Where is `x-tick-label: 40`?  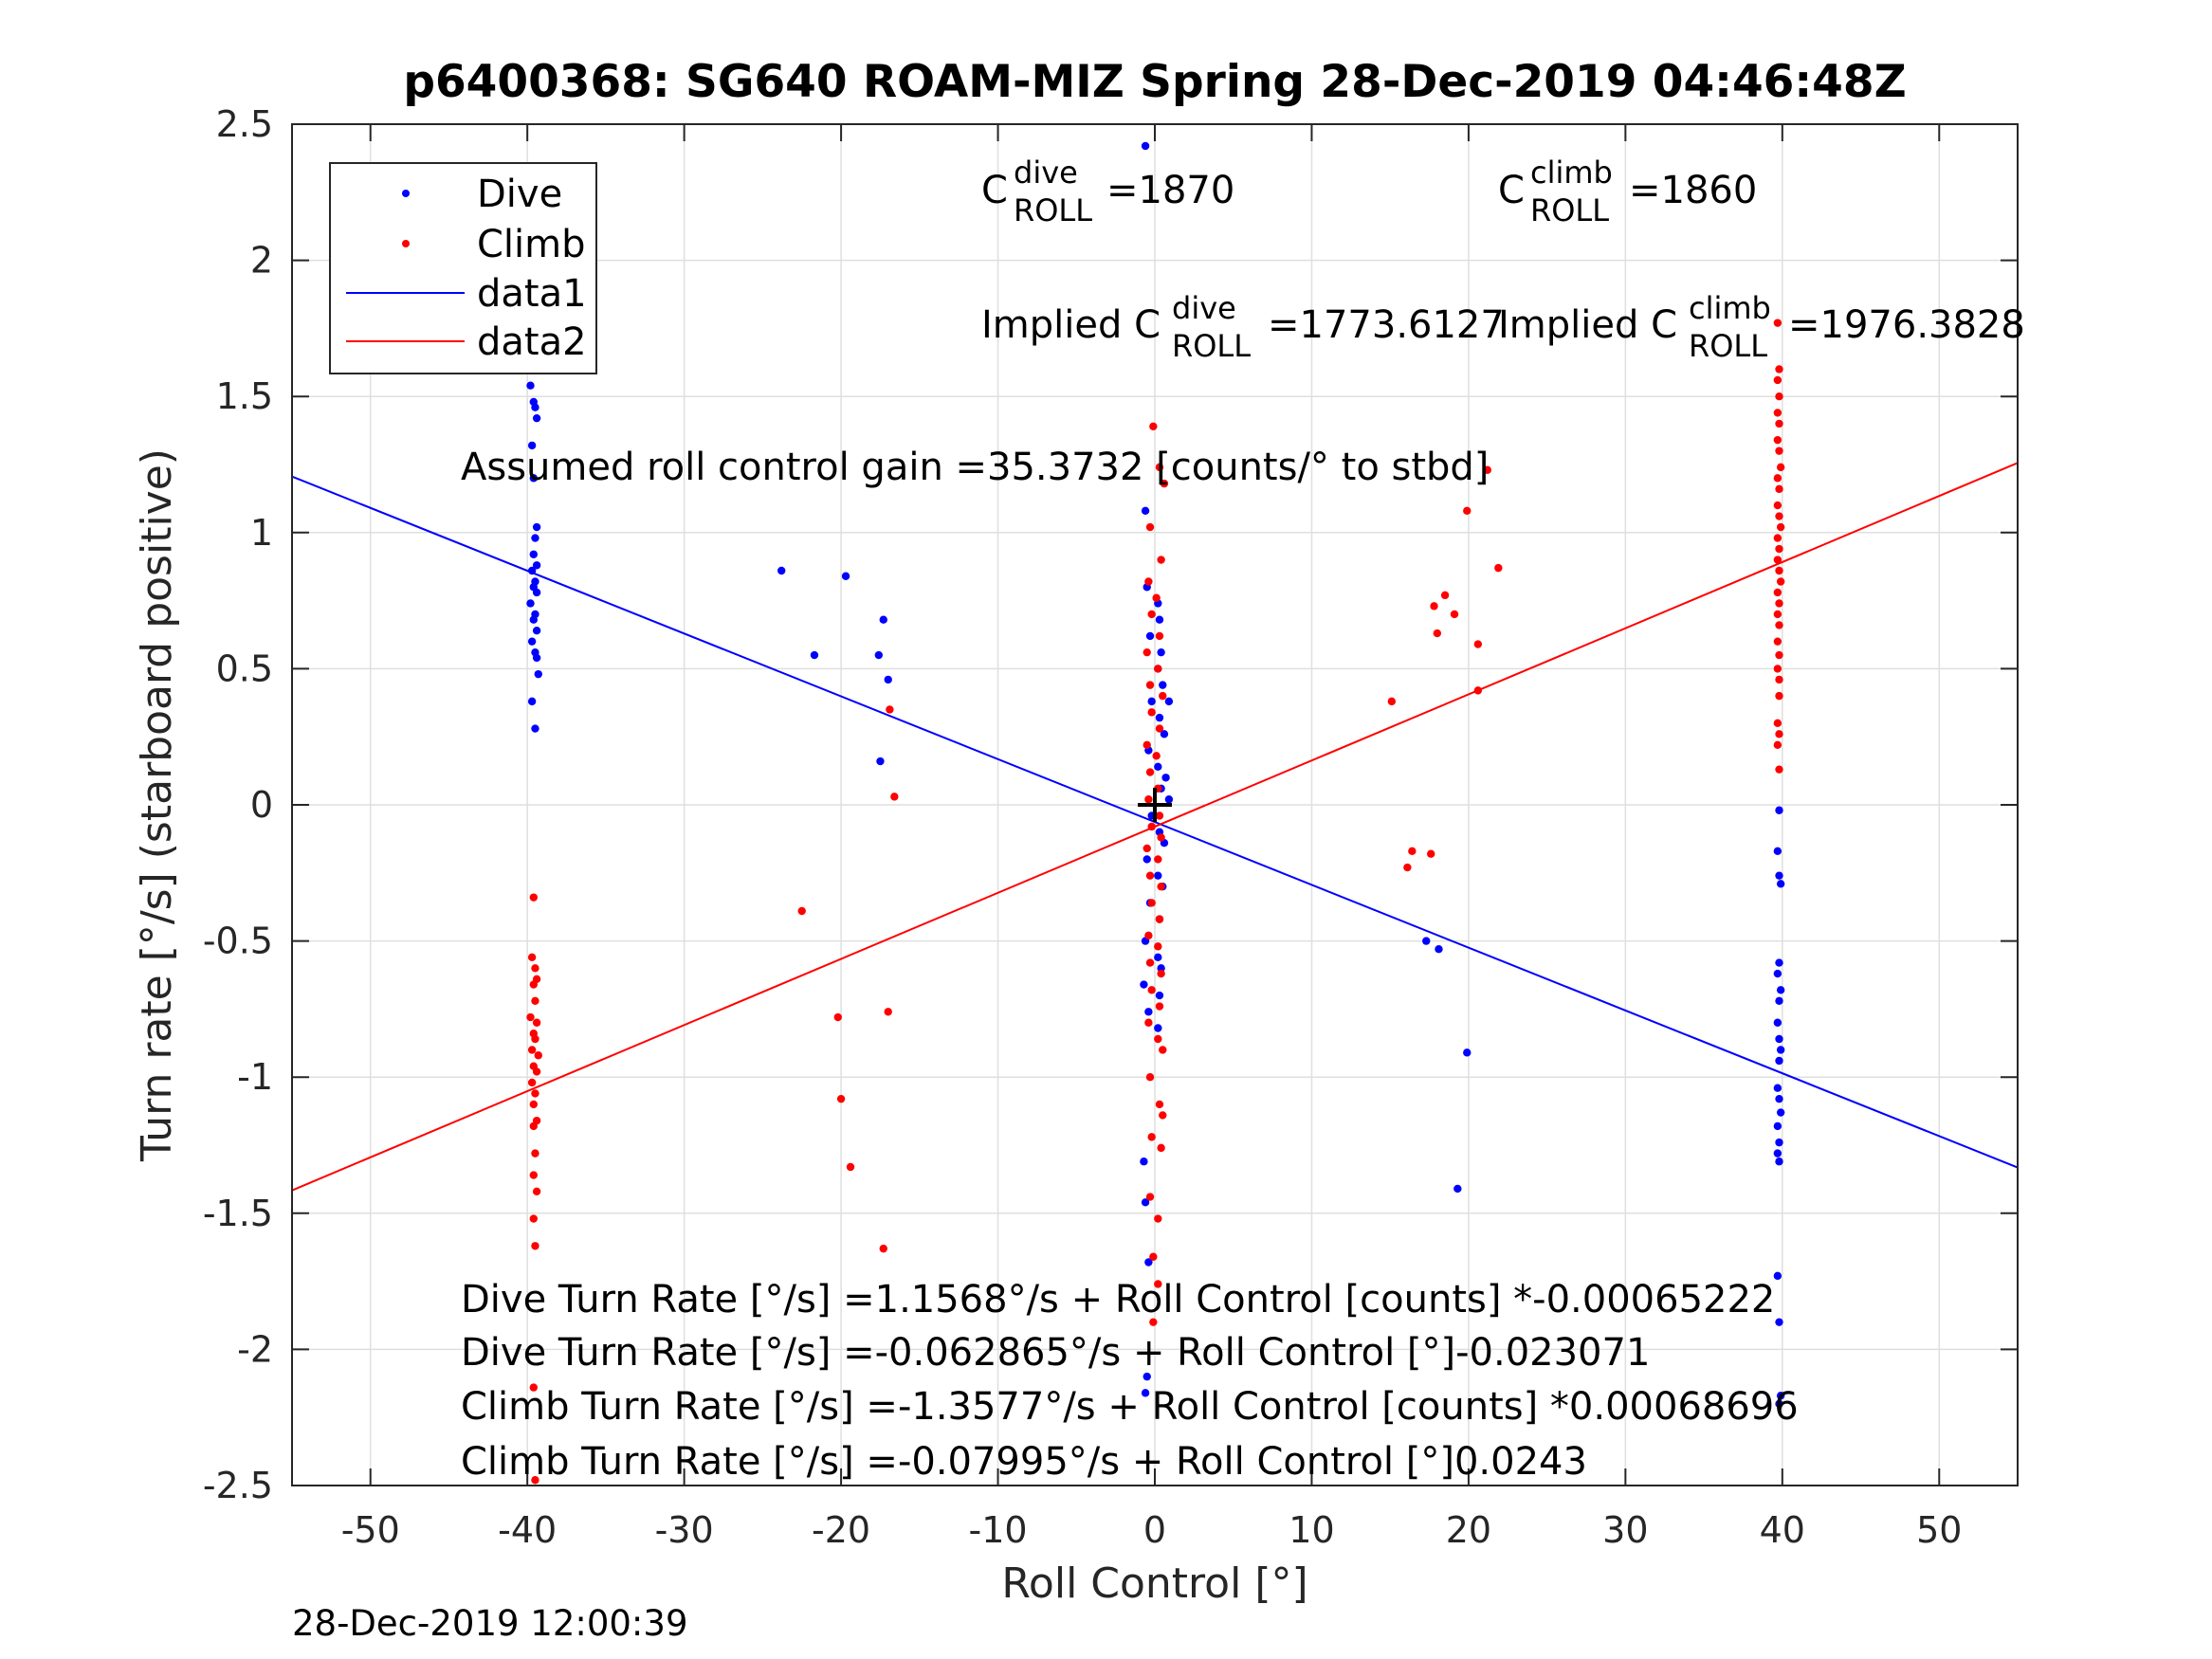 x-tick-label: 40 is located at coordinates (1782, 1530).